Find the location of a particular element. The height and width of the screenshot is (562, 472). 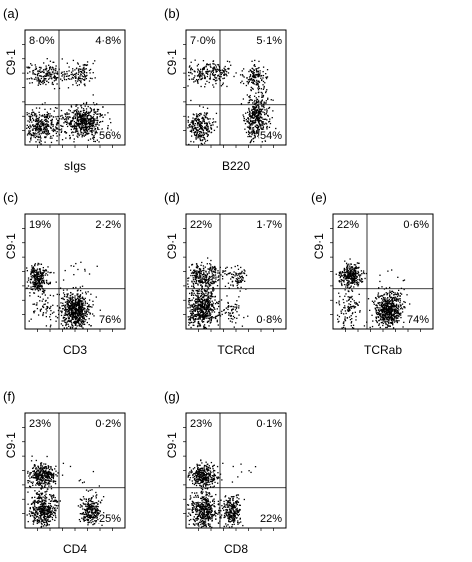

panel-label: (c) is located at coordinates (10, 197).